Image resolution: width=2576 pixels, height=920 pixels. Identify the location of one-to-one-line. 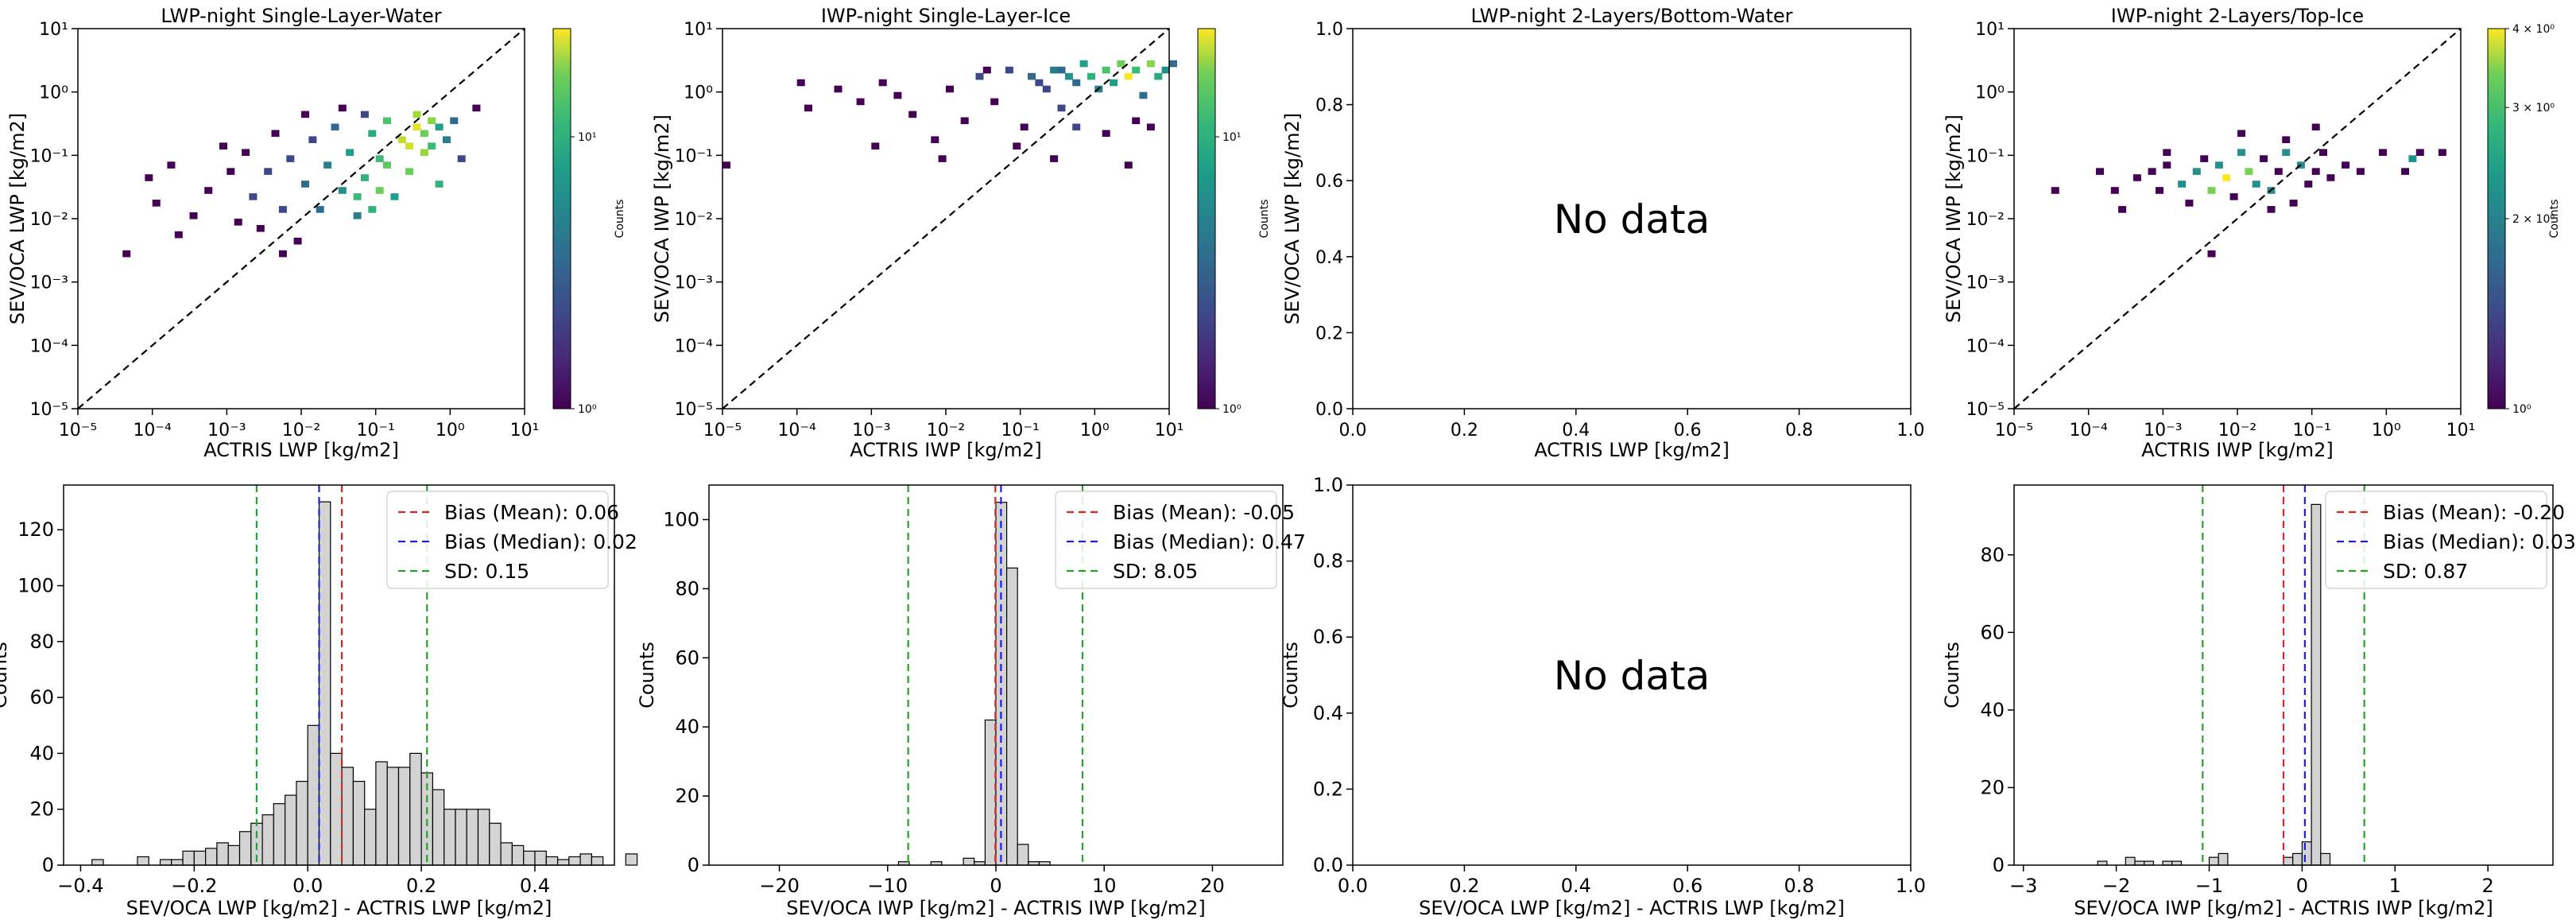
(301, 219).